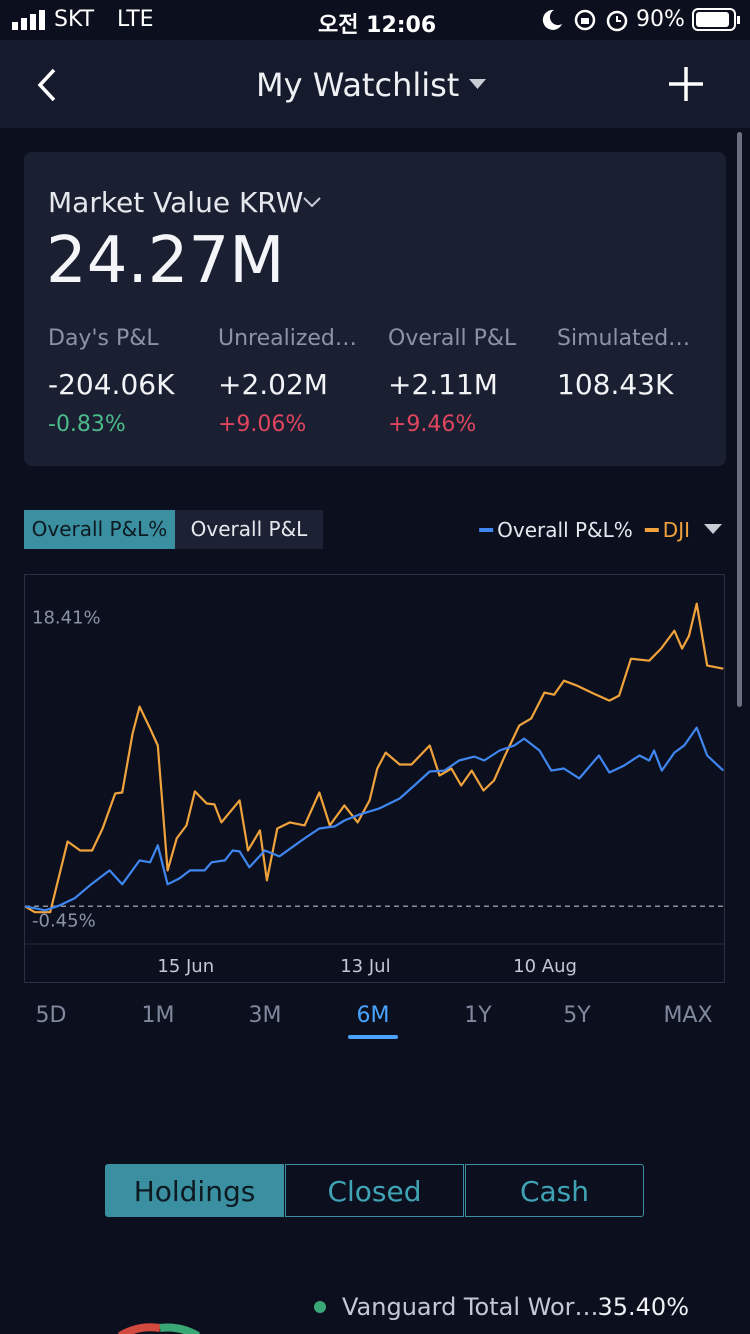 This screenshot has width=750, height=1334. I want to click on holding-dot, so click(320, 1307).